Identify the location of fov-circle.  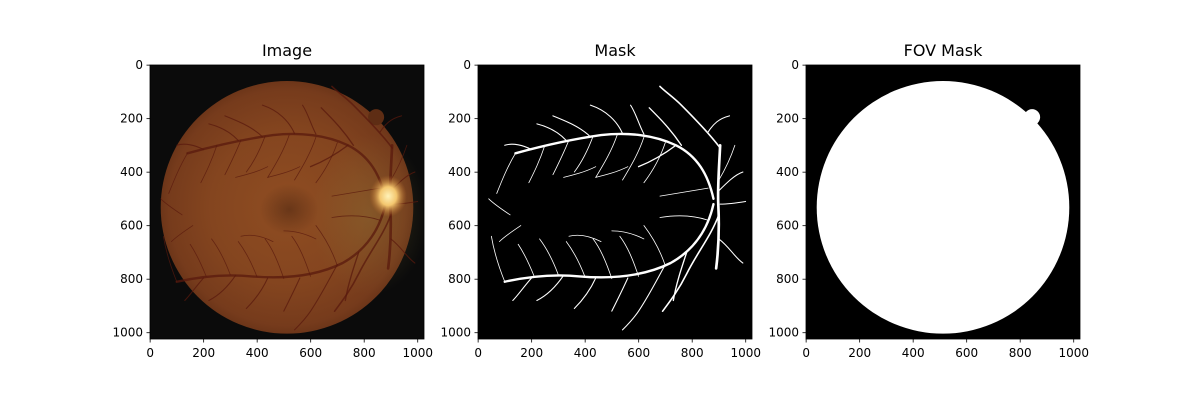
(943, 207).